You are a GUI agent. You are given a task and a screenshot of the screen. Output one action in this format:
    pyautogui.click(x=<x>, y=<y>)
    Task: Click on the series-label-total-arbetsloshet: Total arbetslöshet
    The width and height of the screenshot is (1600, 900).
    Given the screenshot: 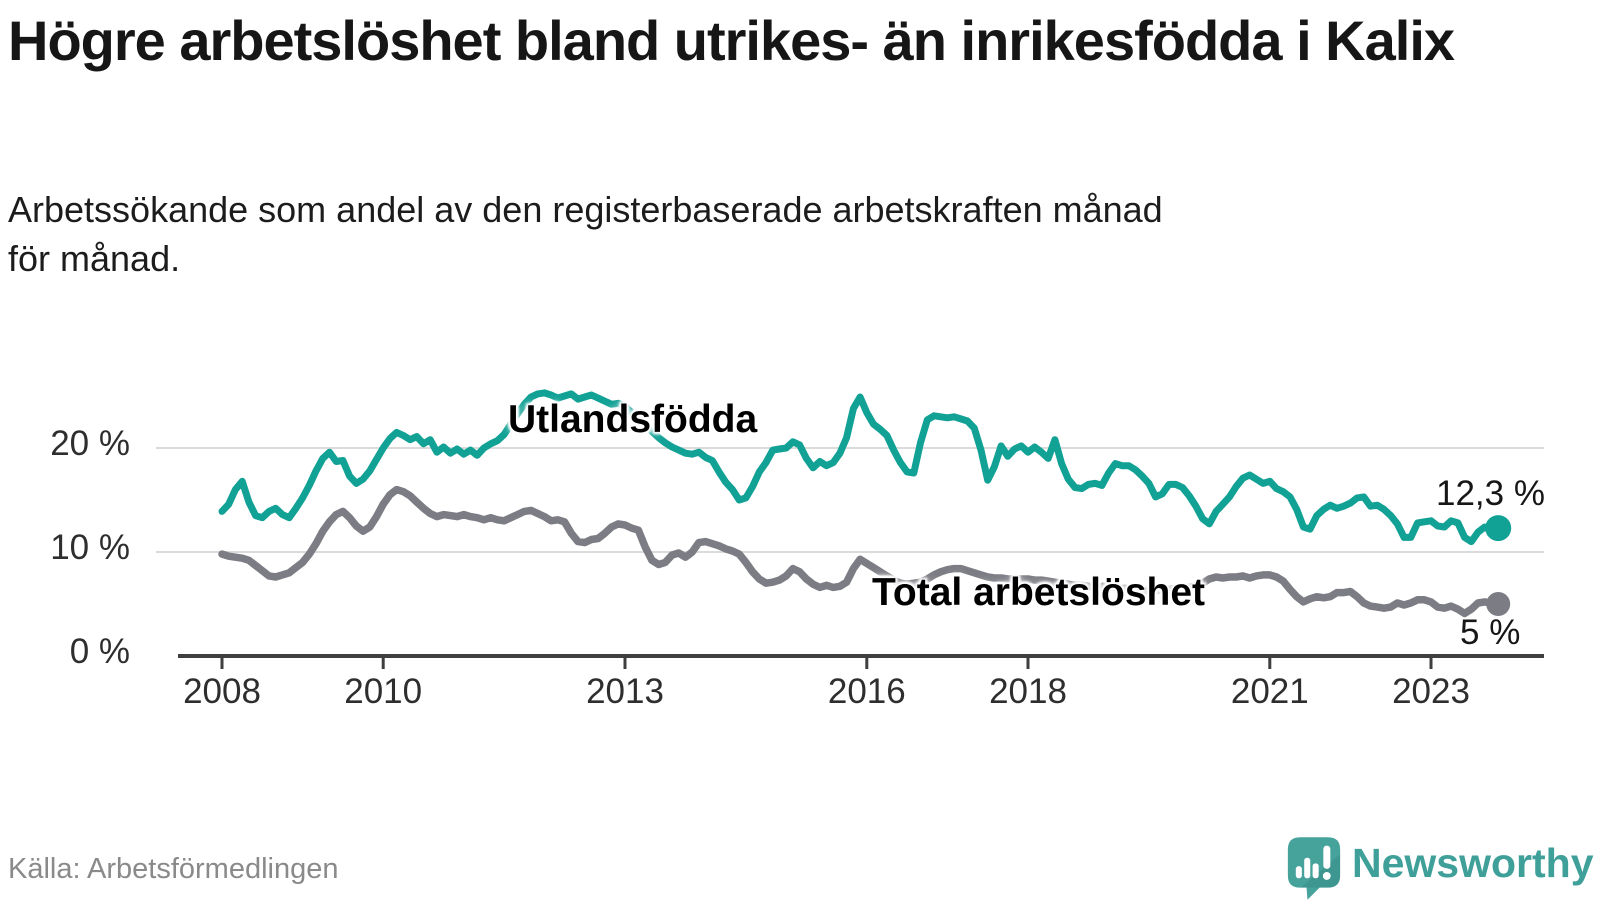 What is the action you would take?
    pyautogui.click(x=1039, y=592)
    